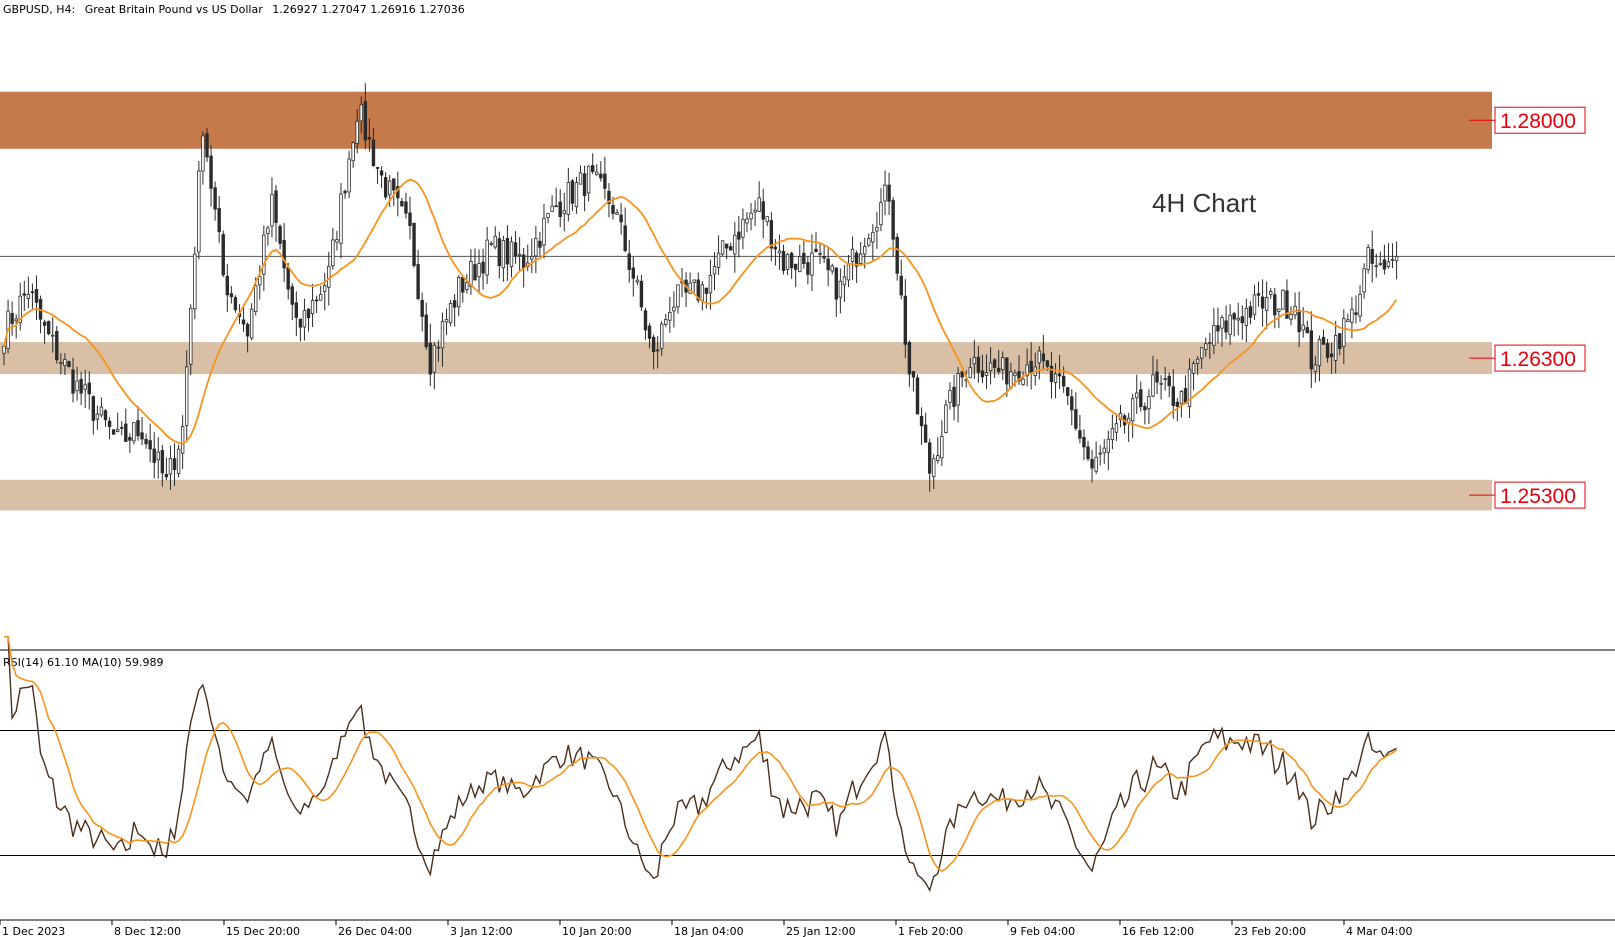  What do you see at coordinates (597, 931) in the screenshot?
I see `x-label-5: 10 Jan 20:00` at bounding box center [597, 931].